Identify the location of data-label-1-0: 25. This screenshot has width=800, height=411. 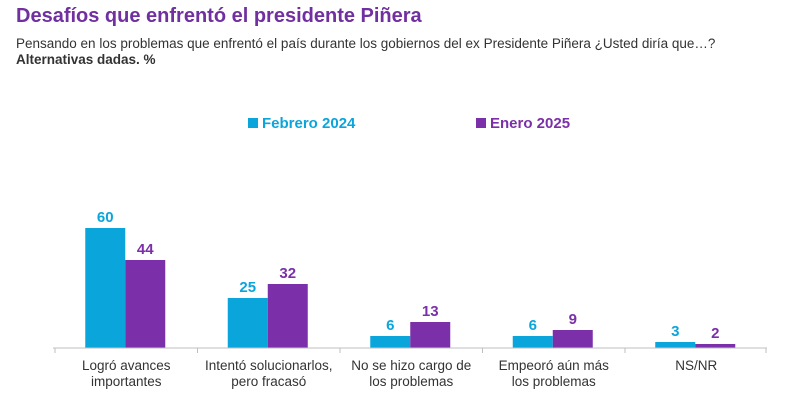
(247, 287).